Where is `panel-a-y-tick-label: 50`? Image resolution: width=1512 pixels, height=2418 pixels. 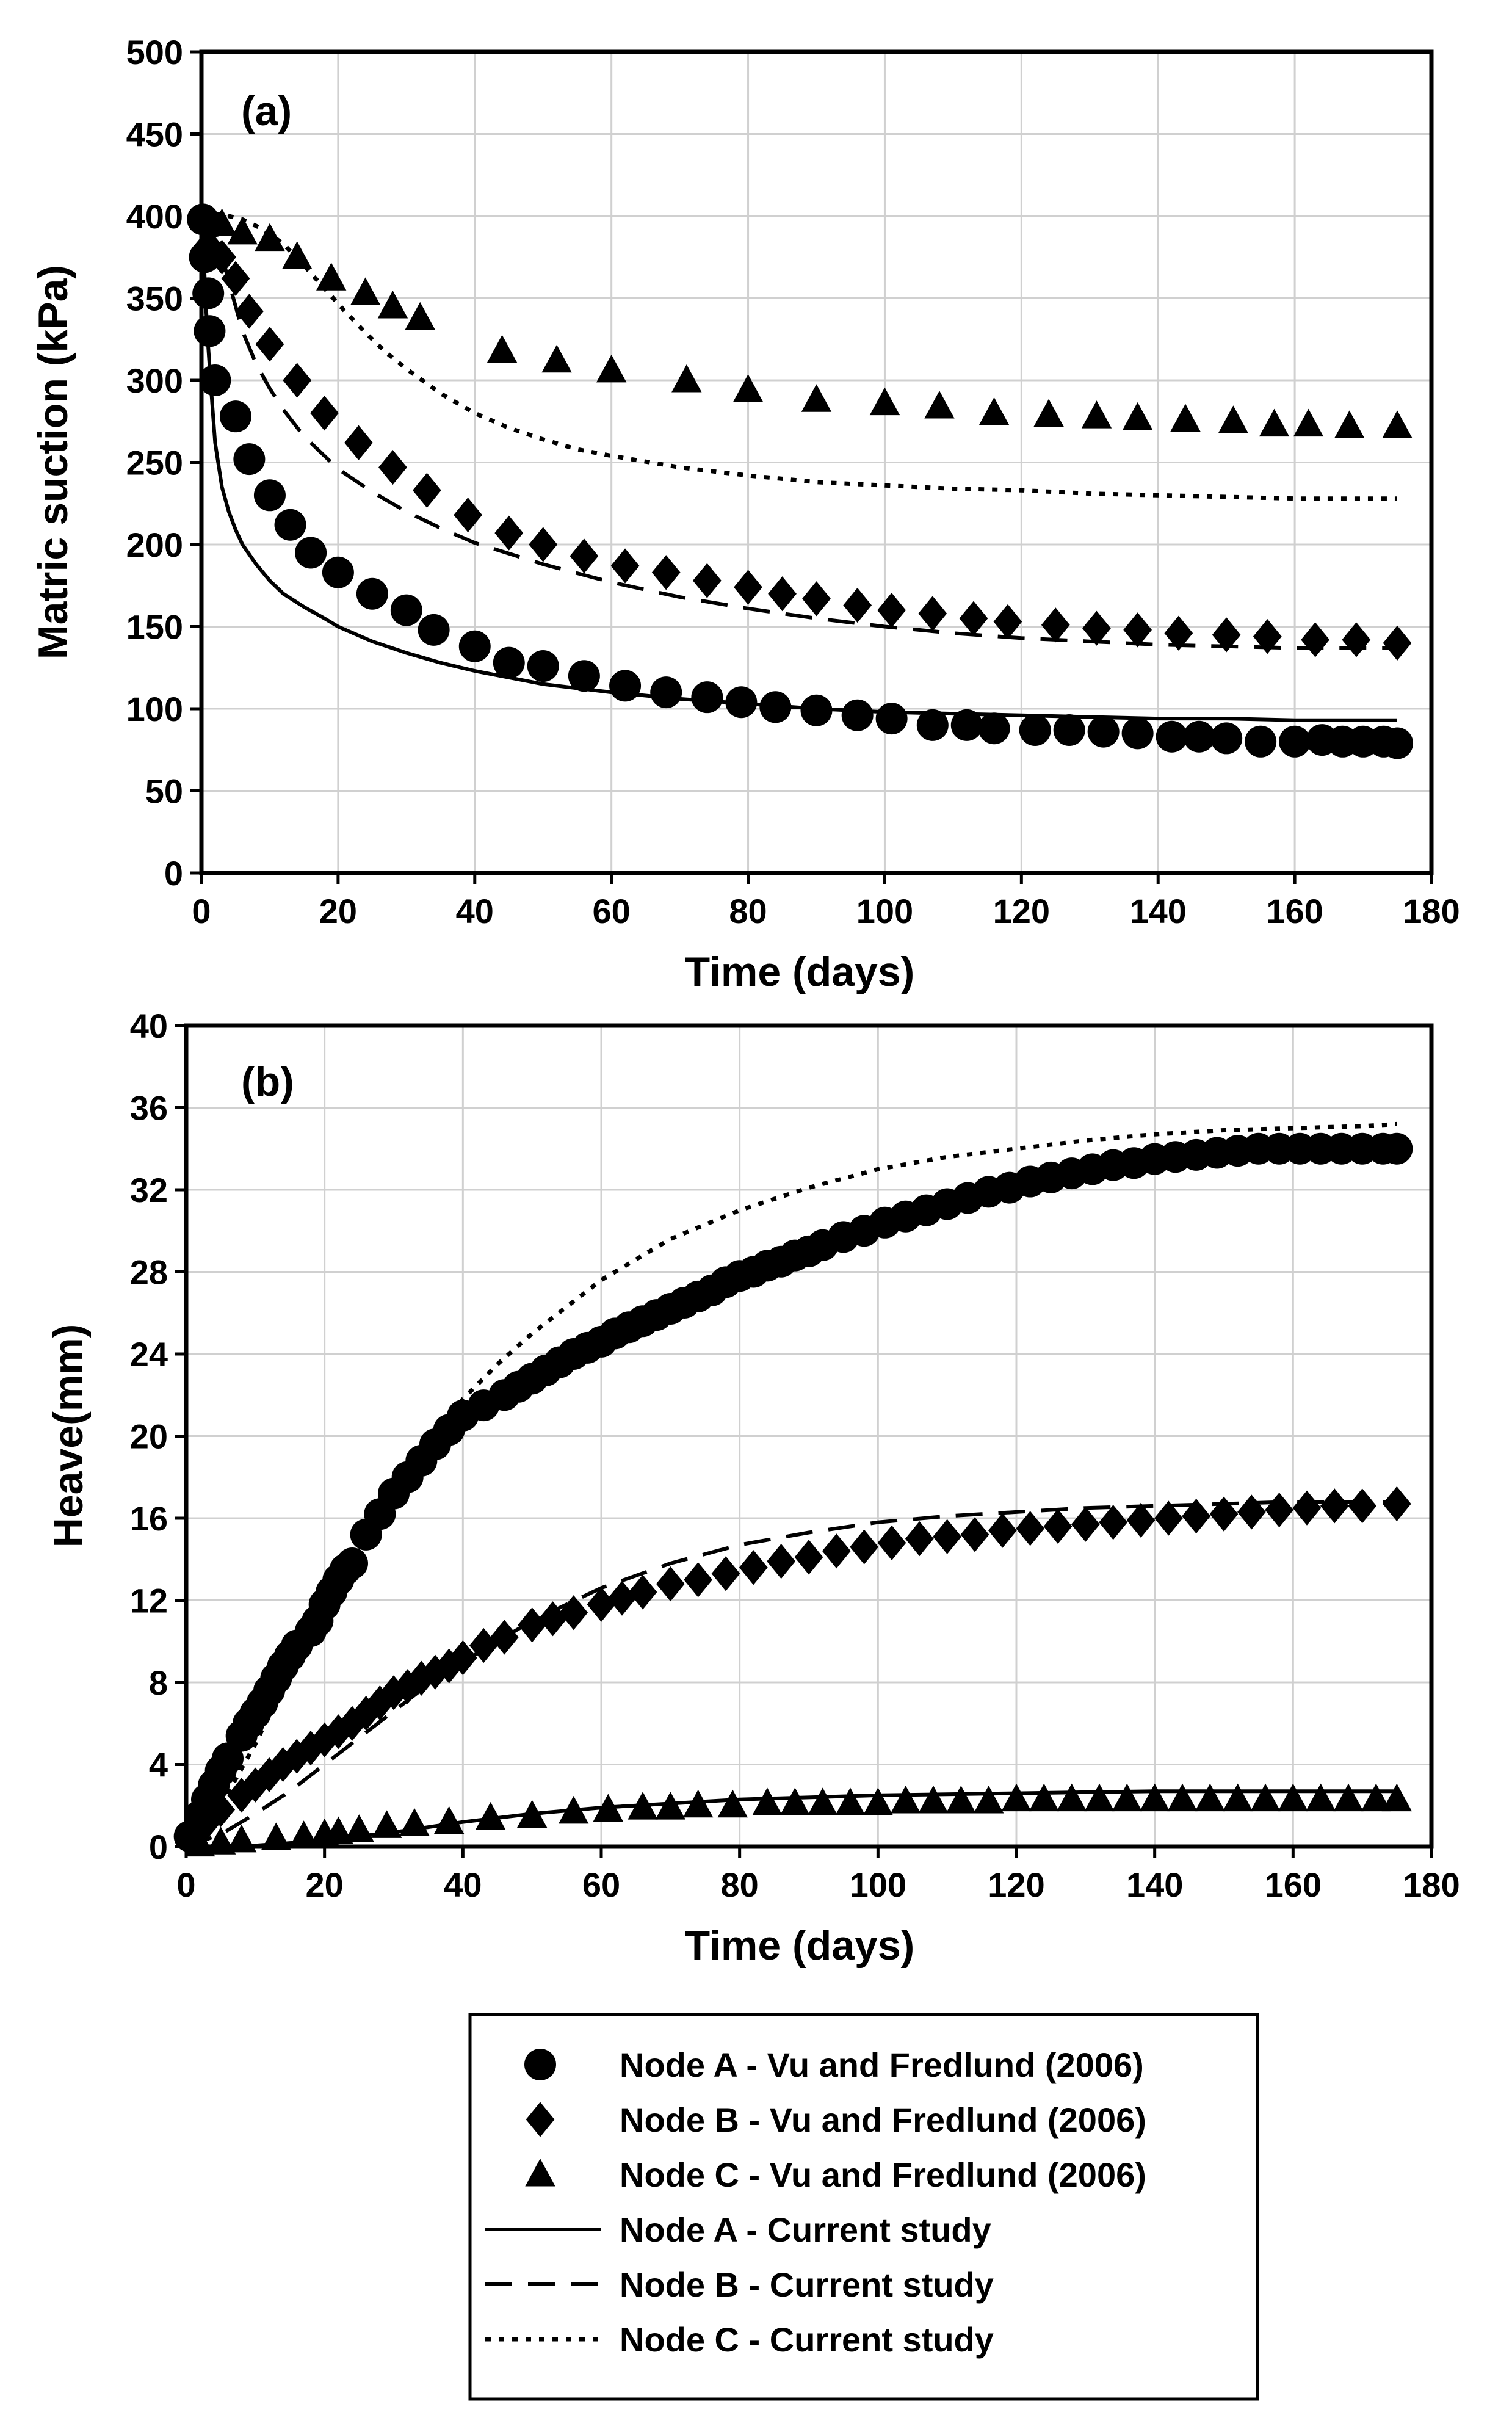 panel-a-y-tick-label: 50 is located at coordinates (164, 791).